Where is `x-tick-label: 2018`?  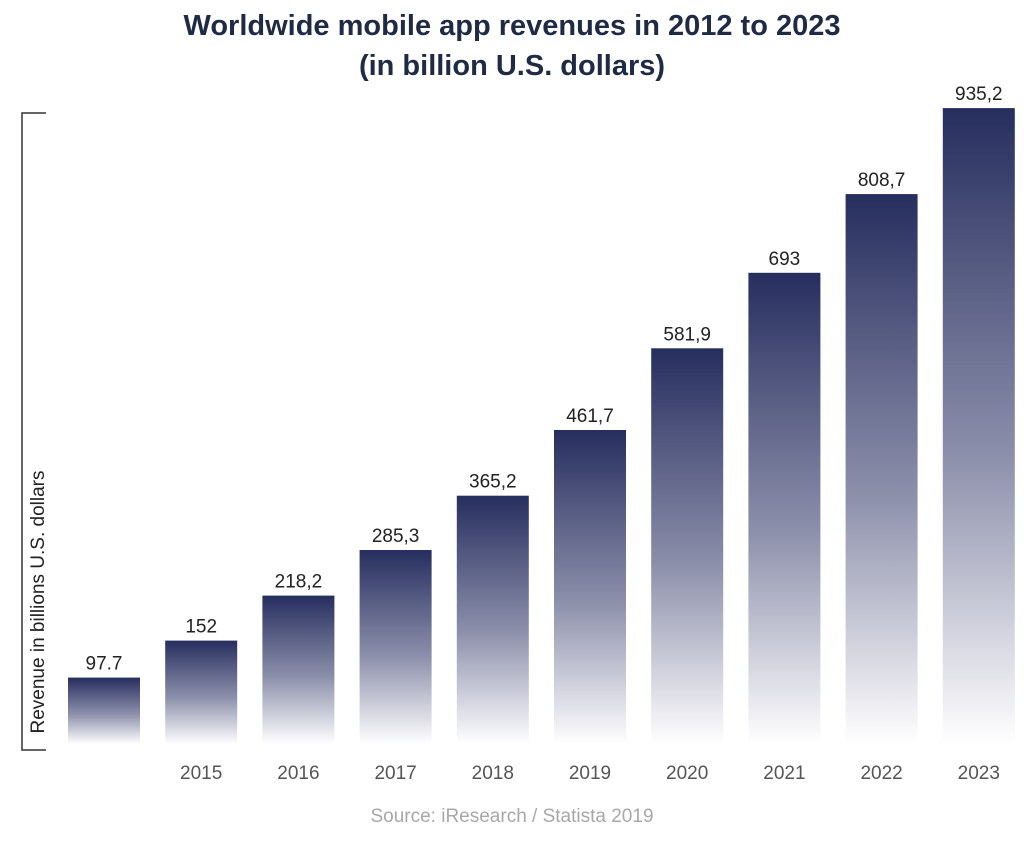 x-tick-label: 2018 is located at coordinates (493, 773).